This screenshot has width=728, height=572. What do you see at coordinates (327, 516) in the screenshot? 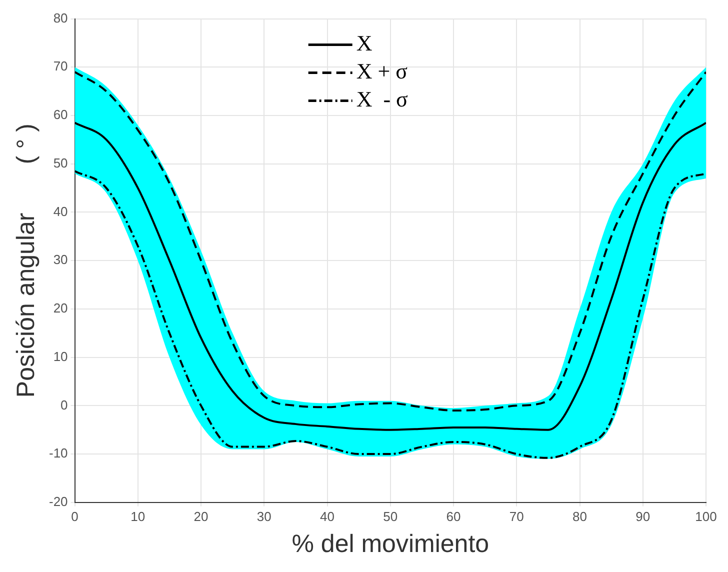
I see `x-tick-label: 40` at bounding box center [327, 516].